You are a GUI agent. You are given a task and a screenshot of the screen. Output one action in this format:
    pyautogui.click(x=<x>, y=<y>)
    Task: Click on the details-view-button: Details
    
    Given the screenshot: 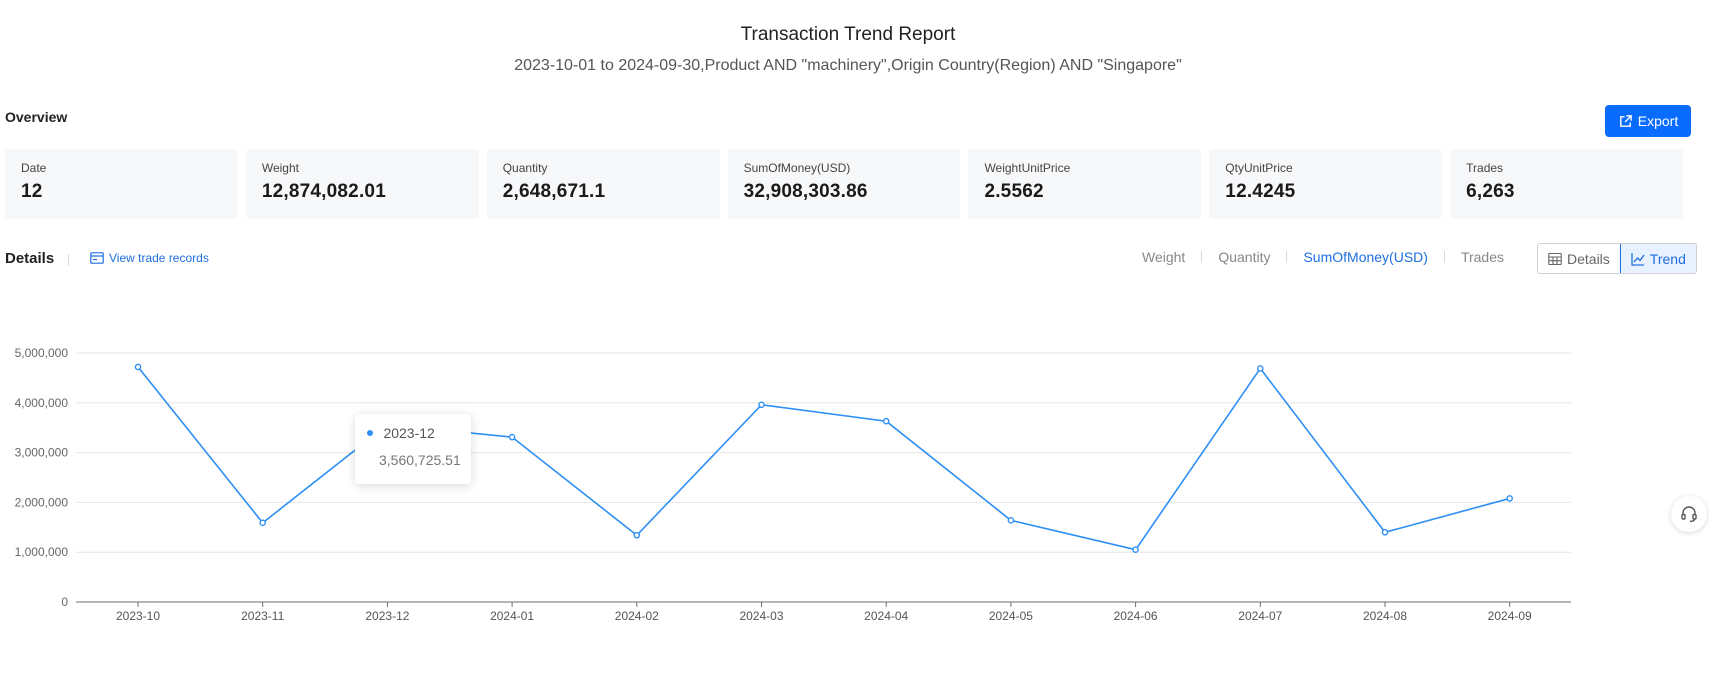 What is the action you would take?
    pyautogui.click(x=1579, y=258)
    